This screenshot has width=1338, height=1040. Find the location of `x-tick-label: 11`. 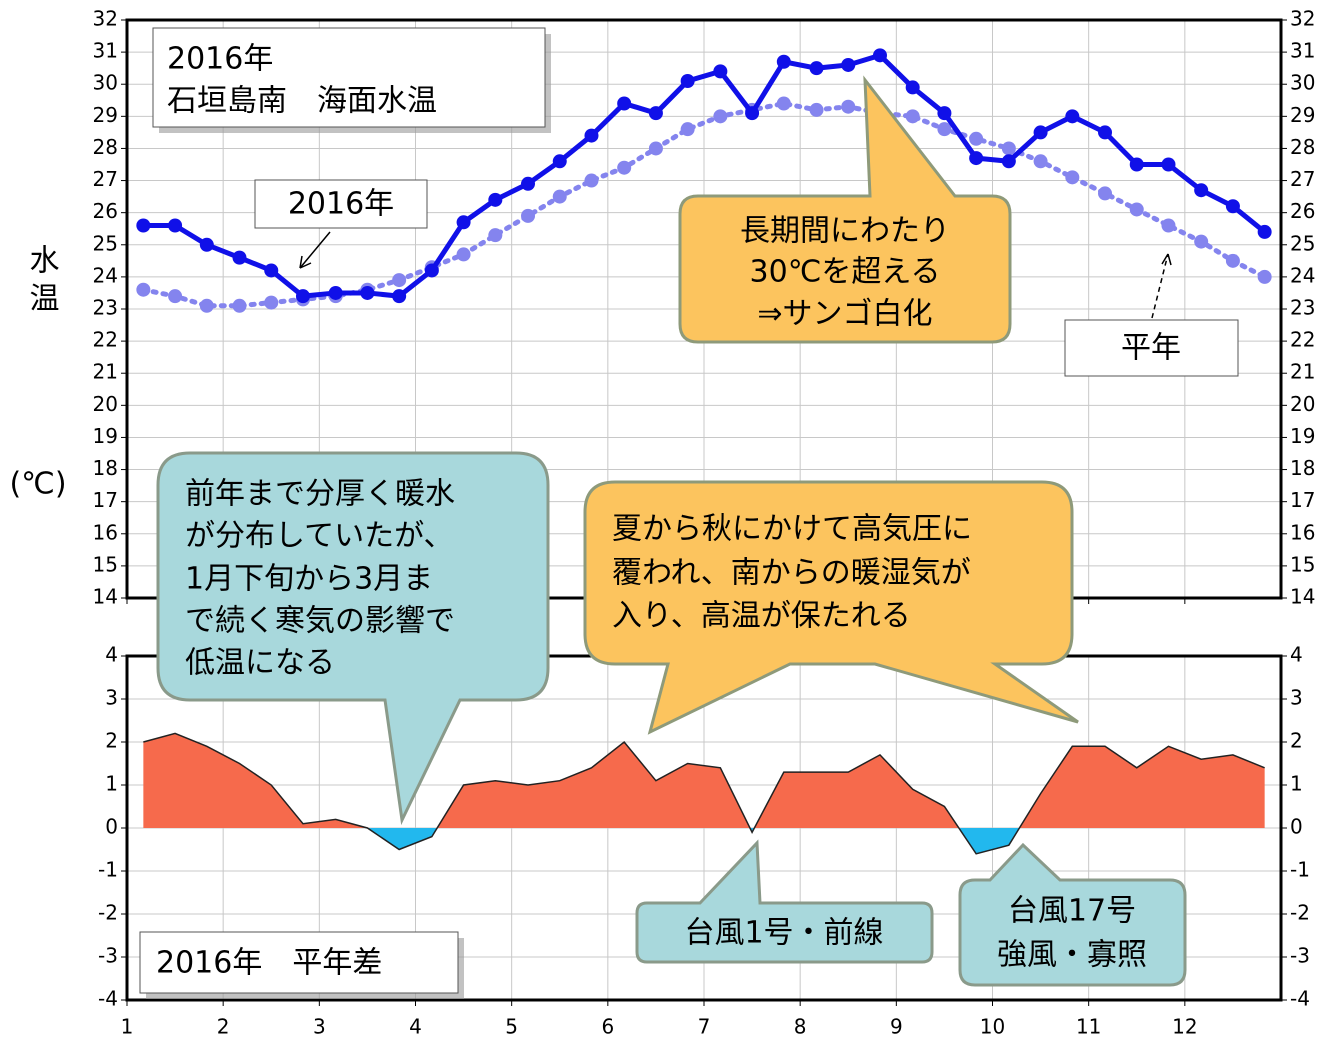

x-tick-label: 11 is located at coordinates (1088, 1027).